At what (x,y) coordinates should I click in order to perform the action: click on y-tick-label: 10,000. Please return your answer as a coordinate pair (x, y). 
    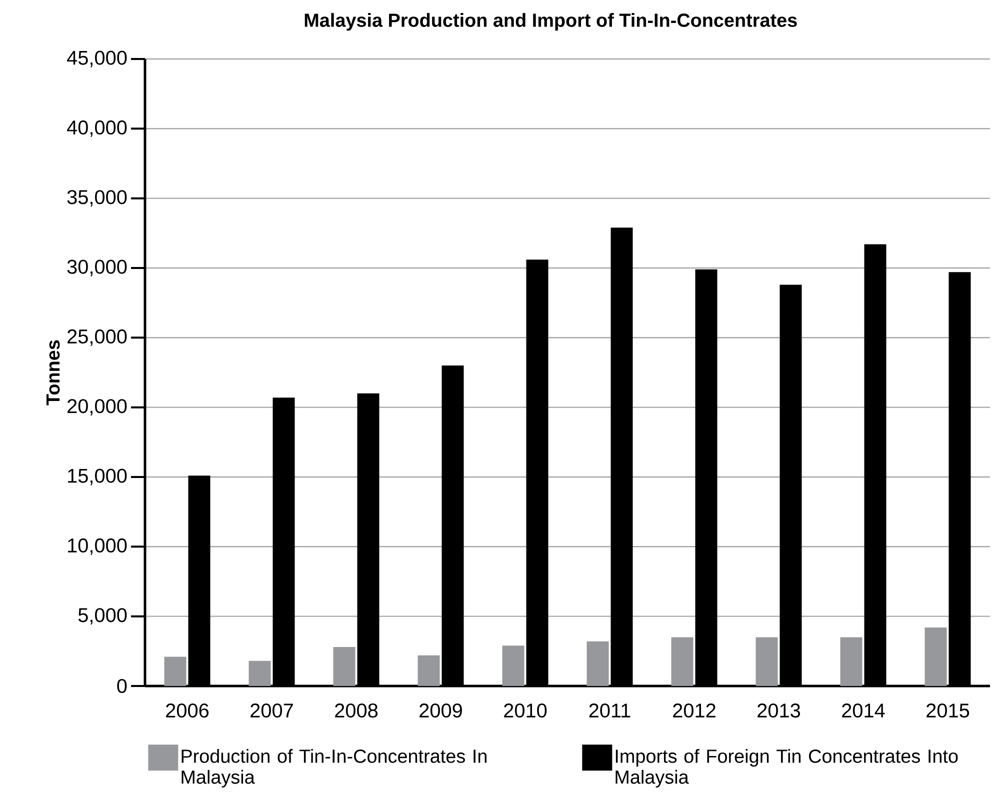
    Looking at the image, I should click on (97, 546).